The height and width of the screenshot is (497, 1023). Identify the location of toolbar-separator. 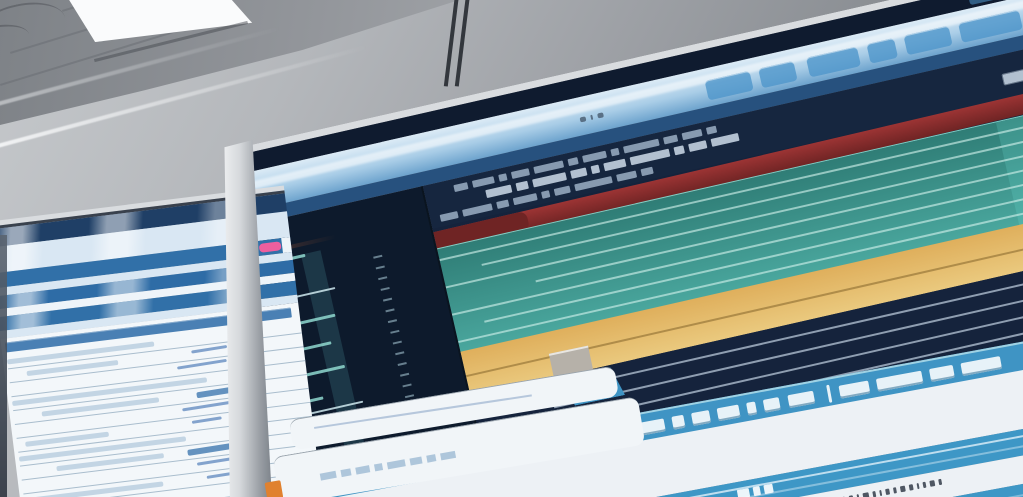
(829, 394).